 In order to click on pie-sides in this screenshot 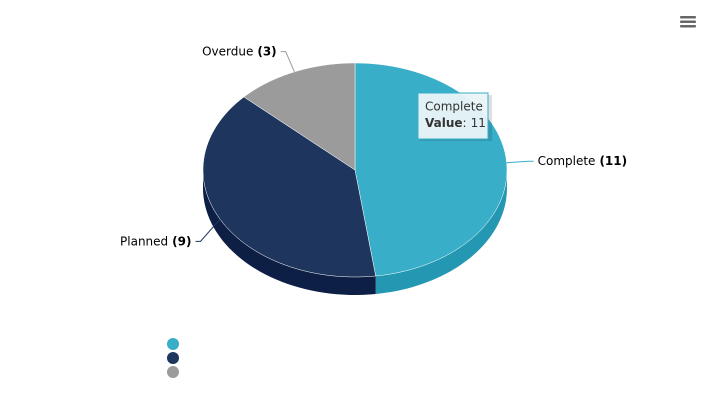, I will do `click(355, 232)`.